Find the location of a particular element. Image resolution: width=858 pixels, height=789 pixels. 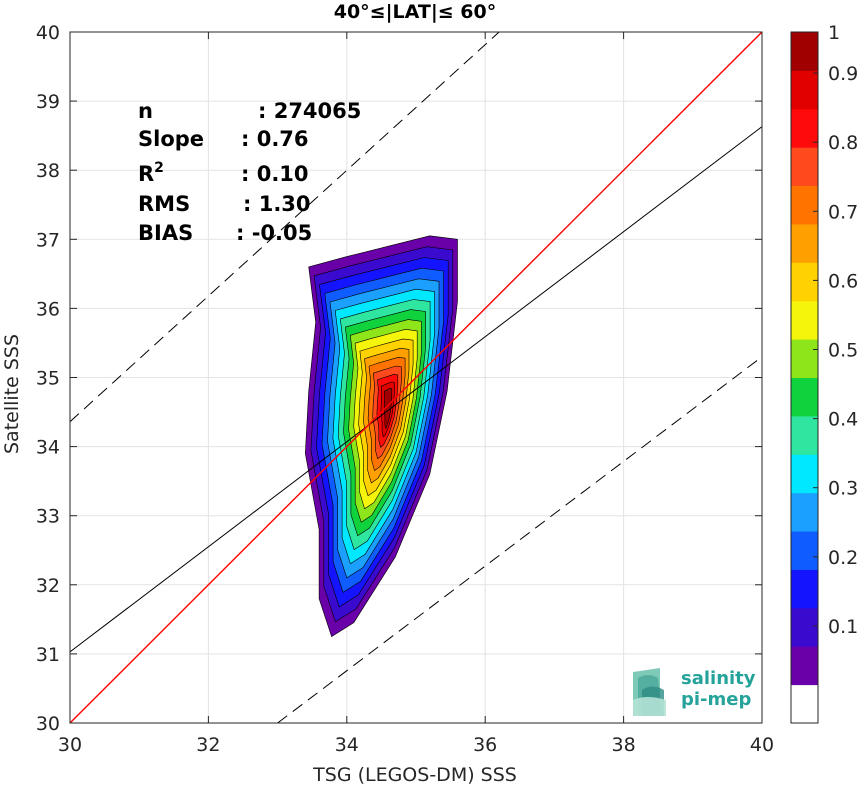

colorbar-tick-label: 0.1 is located at coordinates (843, 627).